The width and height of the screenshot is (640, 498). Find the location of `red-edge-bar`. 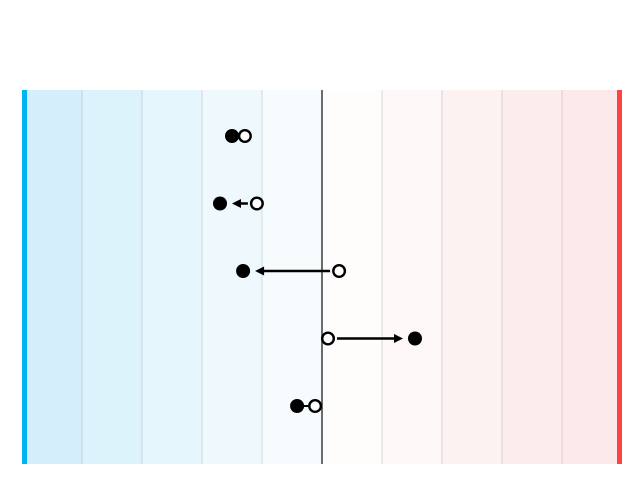

red-edge-bar is located at coordinates (619, 277).